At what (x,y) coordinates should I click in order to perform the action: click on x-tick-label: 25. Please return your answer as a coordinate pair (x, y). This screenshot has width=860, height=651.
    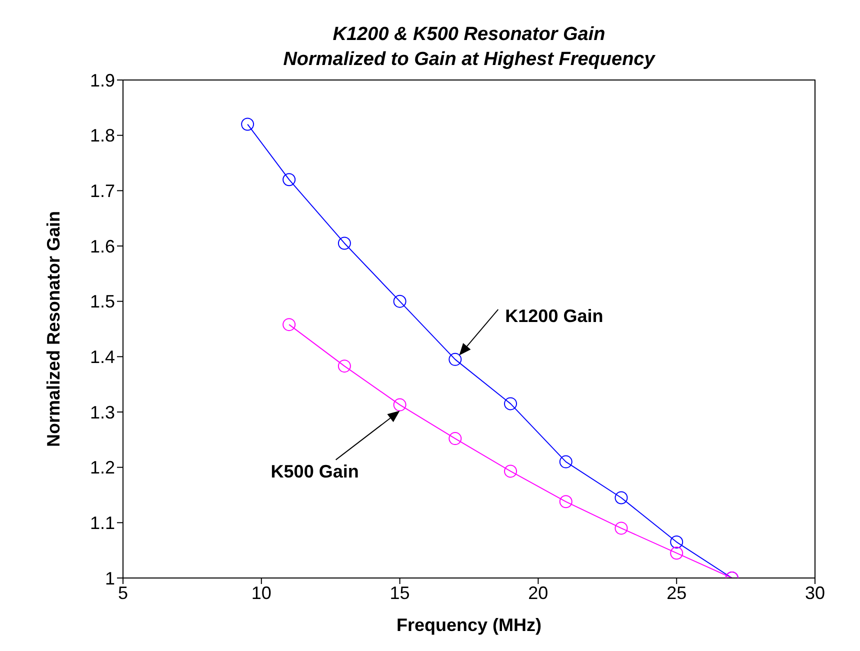
    Looking at the image, I should click on (676, 592).